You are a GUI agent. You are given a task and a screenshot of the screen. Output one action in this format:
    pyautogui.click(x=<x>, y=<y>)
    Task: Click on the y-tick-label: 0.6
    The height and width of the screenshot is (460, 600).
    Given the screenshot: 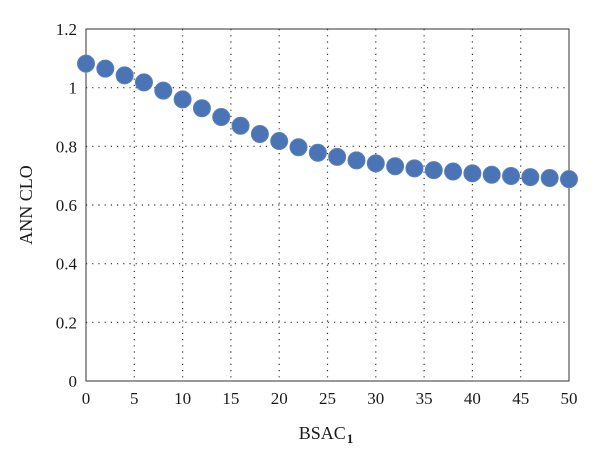 What is the action you would take?
    pyautogui.click(x=66, y=205)
    